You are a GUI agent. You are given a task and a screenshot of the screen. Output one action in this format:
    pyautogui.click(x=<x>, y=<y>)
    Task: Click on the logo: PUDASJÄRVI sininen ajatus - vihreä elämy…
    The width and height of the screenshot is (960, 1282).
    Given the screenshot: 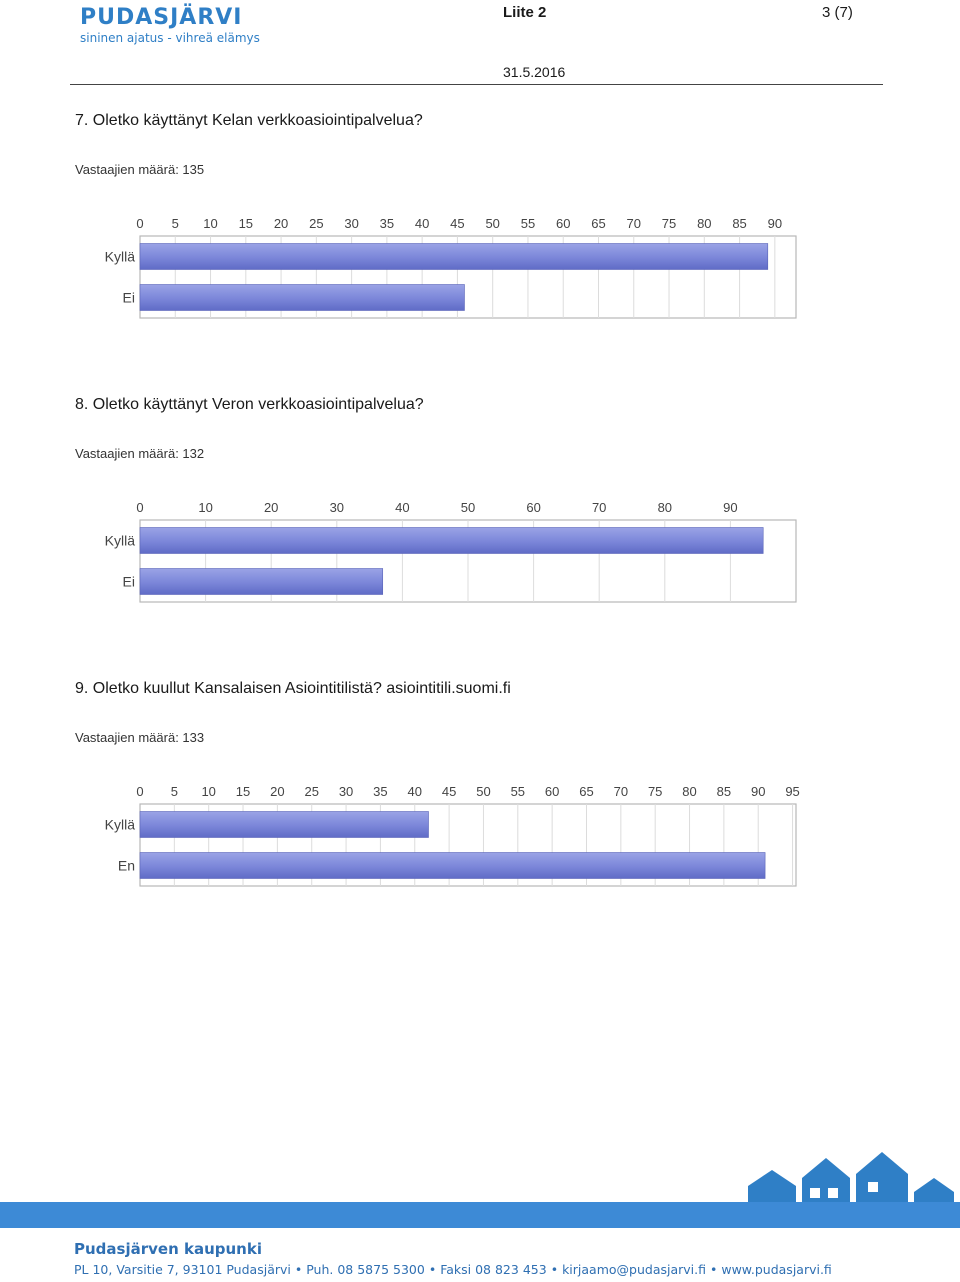 What is the action you would take?
    pyautogui.click(x=170, y=25)
    